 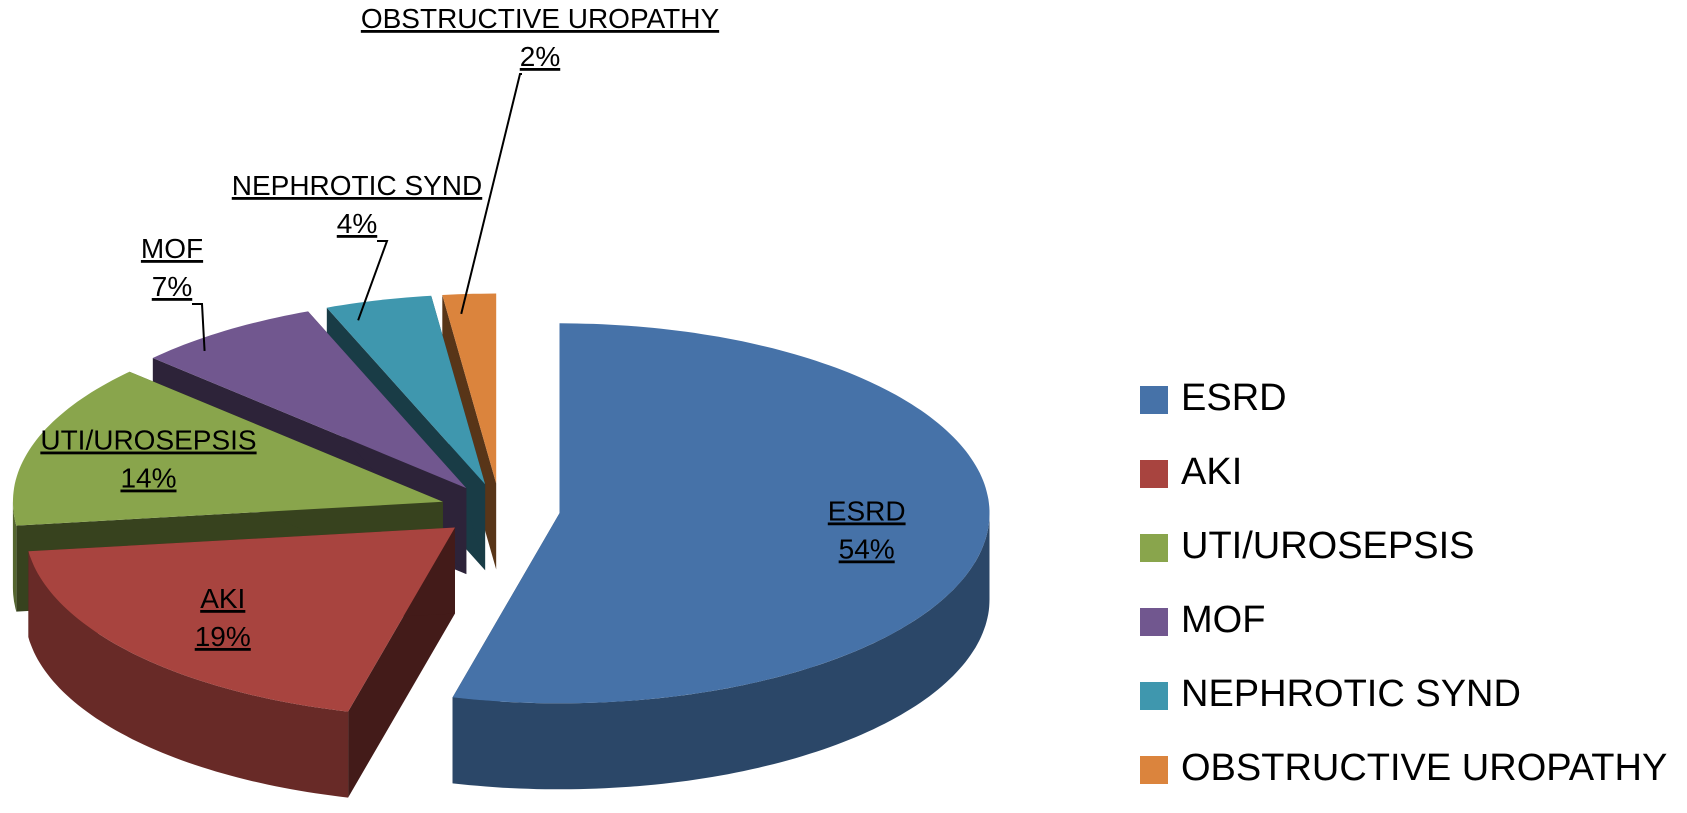 I want to click on legend-label: ESRD, so click(x=1234, y=398).